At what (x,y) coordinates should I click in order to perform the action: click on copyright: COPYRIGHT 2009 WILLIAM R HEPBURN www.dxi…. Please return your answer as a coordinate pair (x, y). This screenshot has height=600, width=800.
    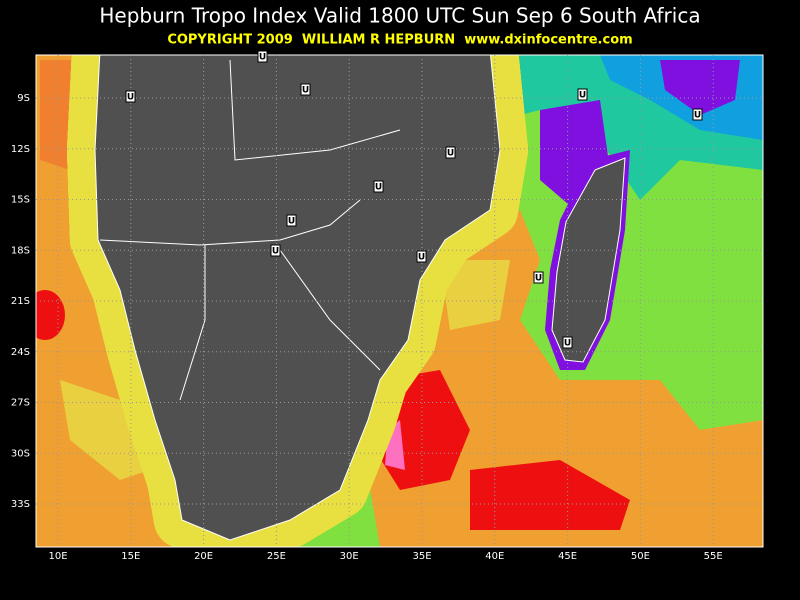
    Looking at the image, I should click on (399, 40).